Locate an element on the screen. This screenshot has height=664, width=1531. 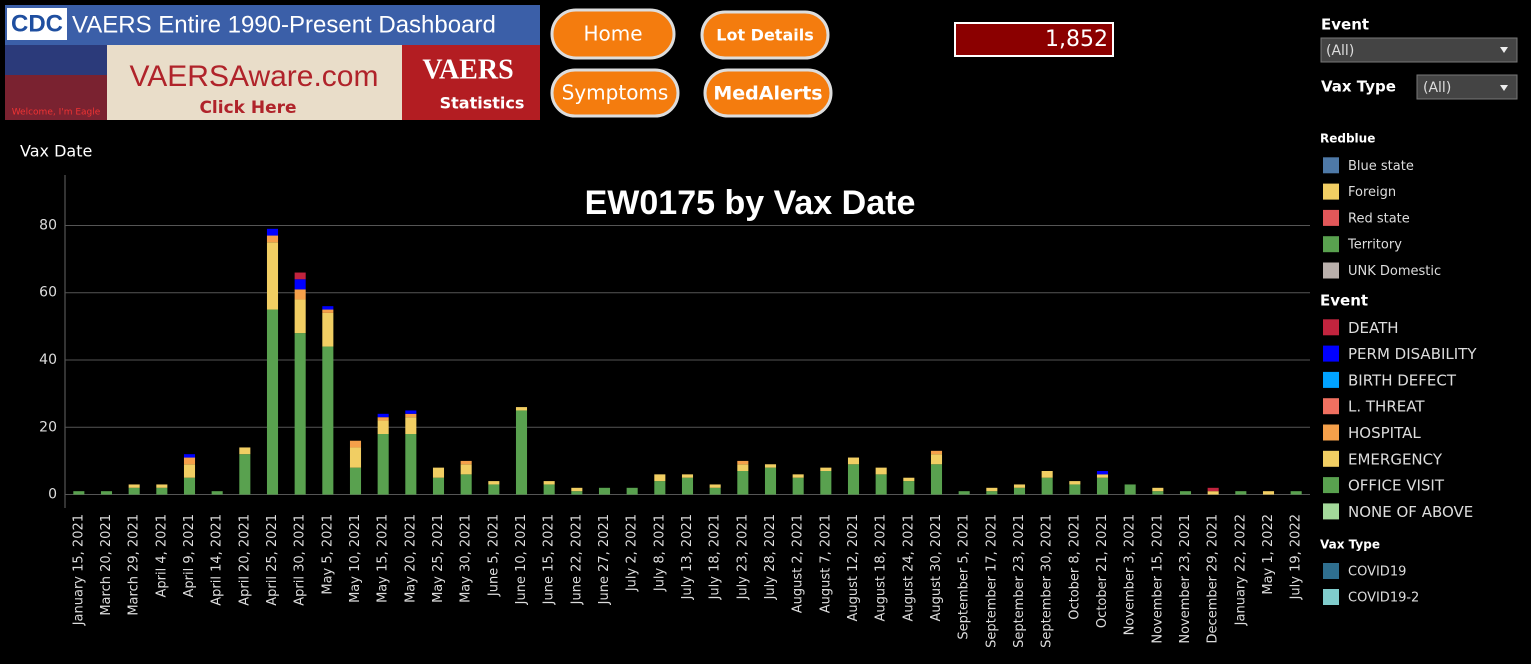
legend-label: PERM DISABILITY is located at coordinates (1412, 354).